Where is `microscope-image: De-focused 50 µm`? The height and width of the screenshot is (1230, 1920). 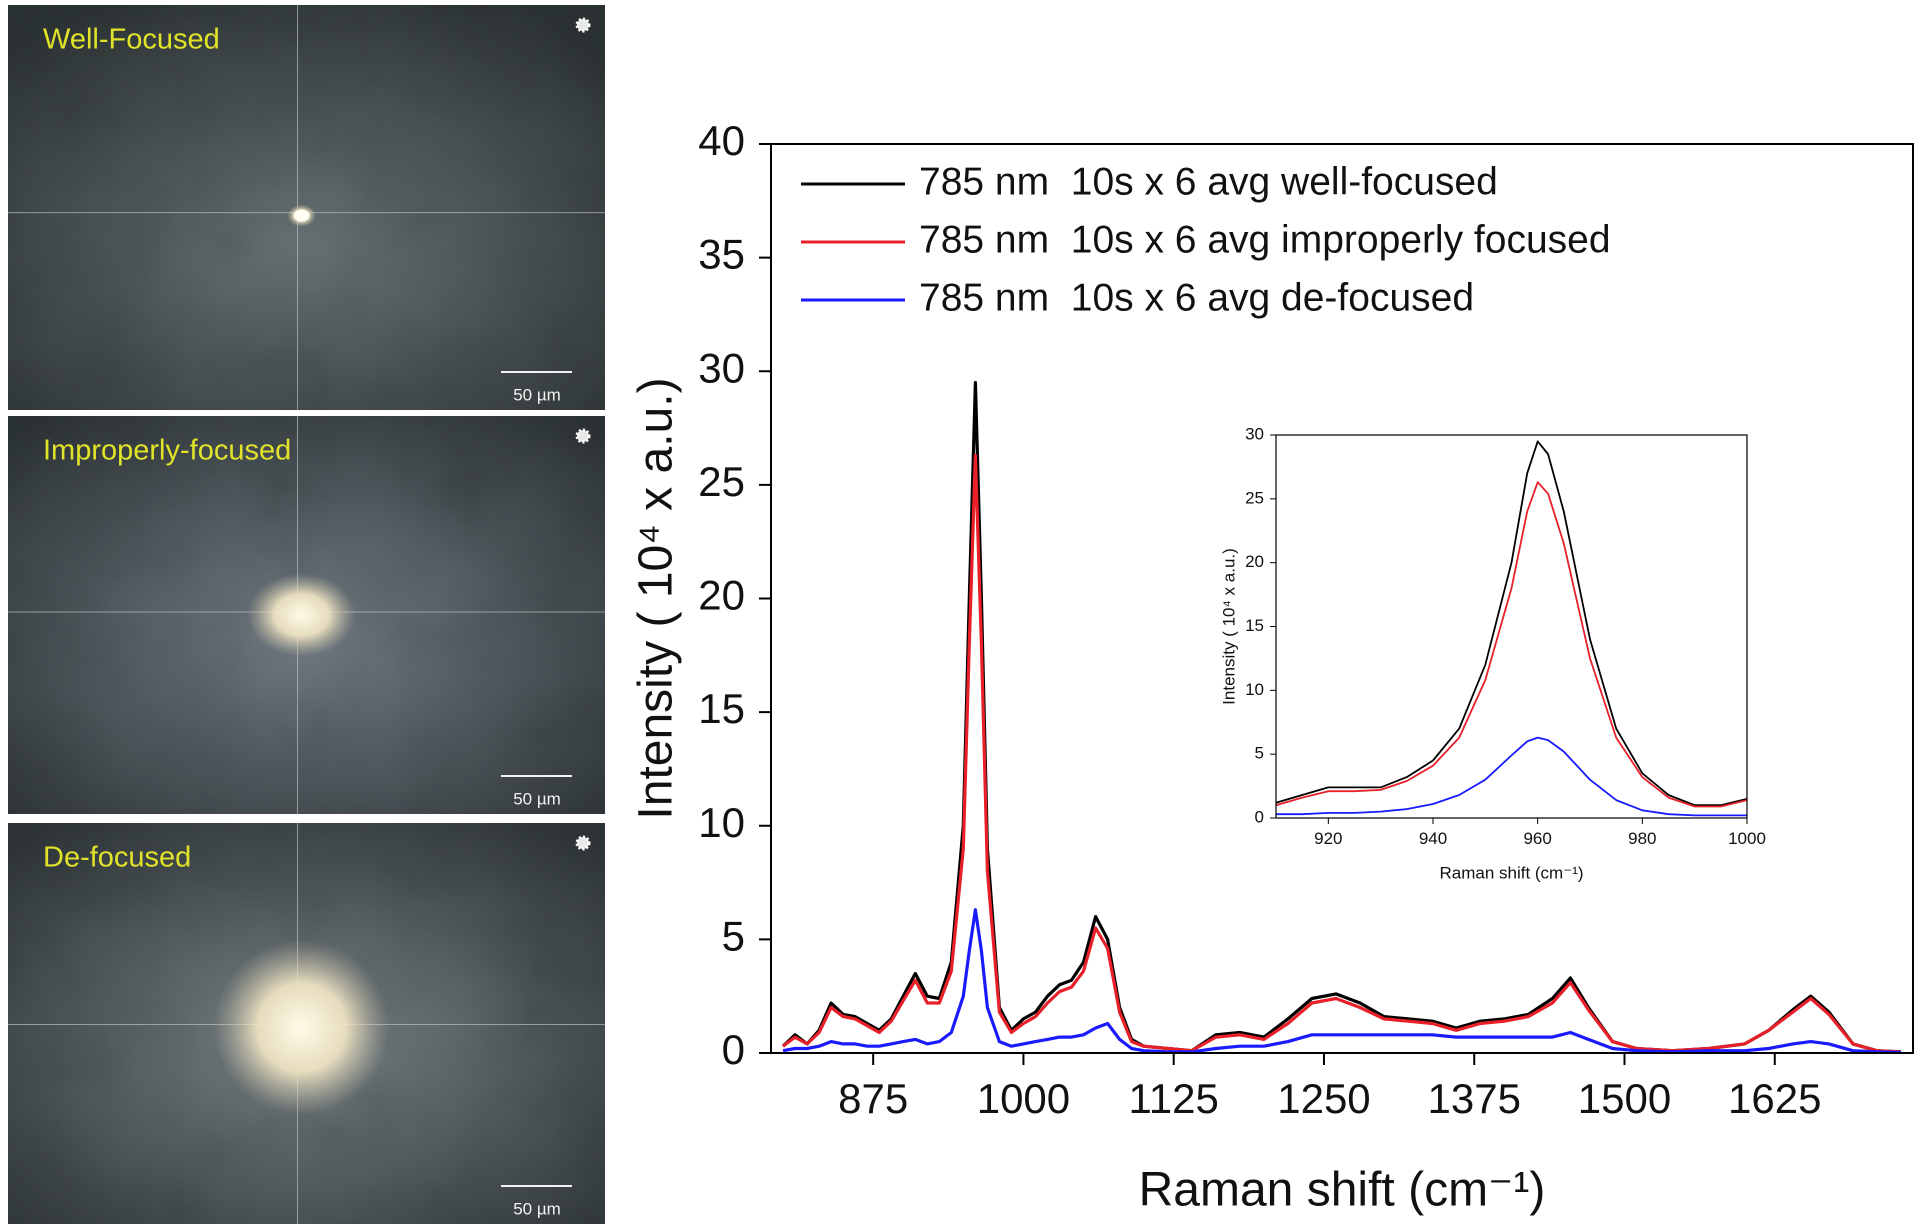 microscope-image: De-focused 50 µm is located at coordinates (306, 1023).